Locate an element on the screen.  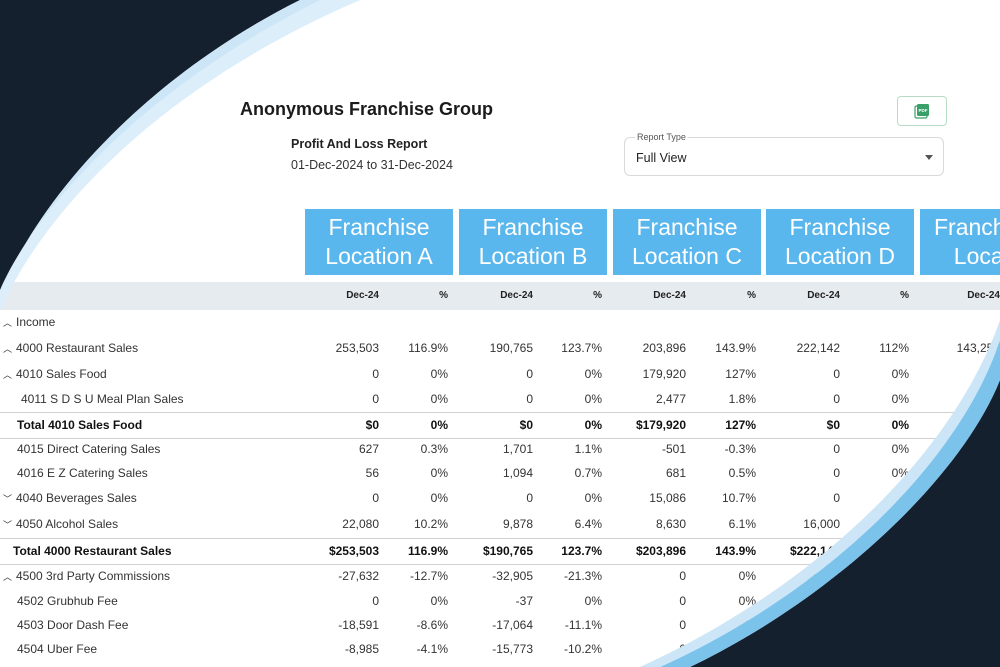
row-label-text: Total 4010 Sales Food is located at coordinates (80, 425).